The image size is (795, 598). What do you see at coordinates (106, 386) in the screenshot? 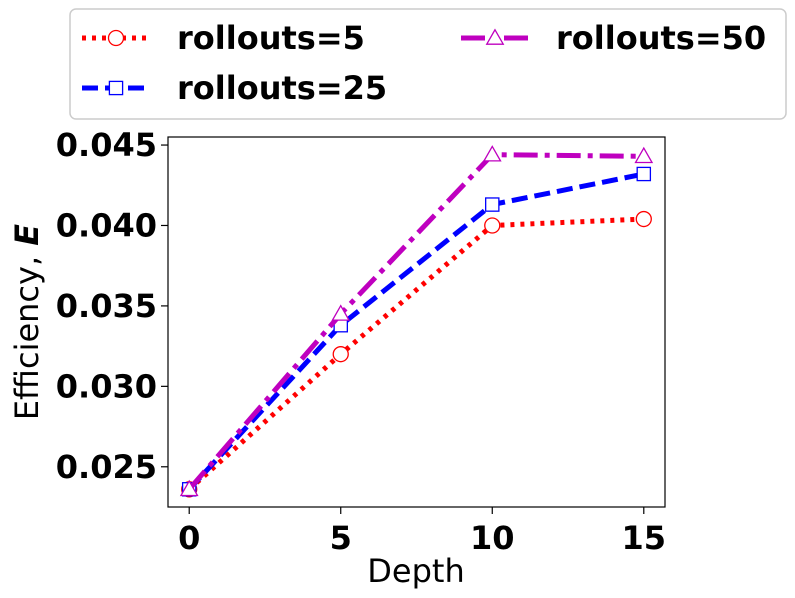
I see `y-tick-label: 0.030` at bounding box center [106, 386].